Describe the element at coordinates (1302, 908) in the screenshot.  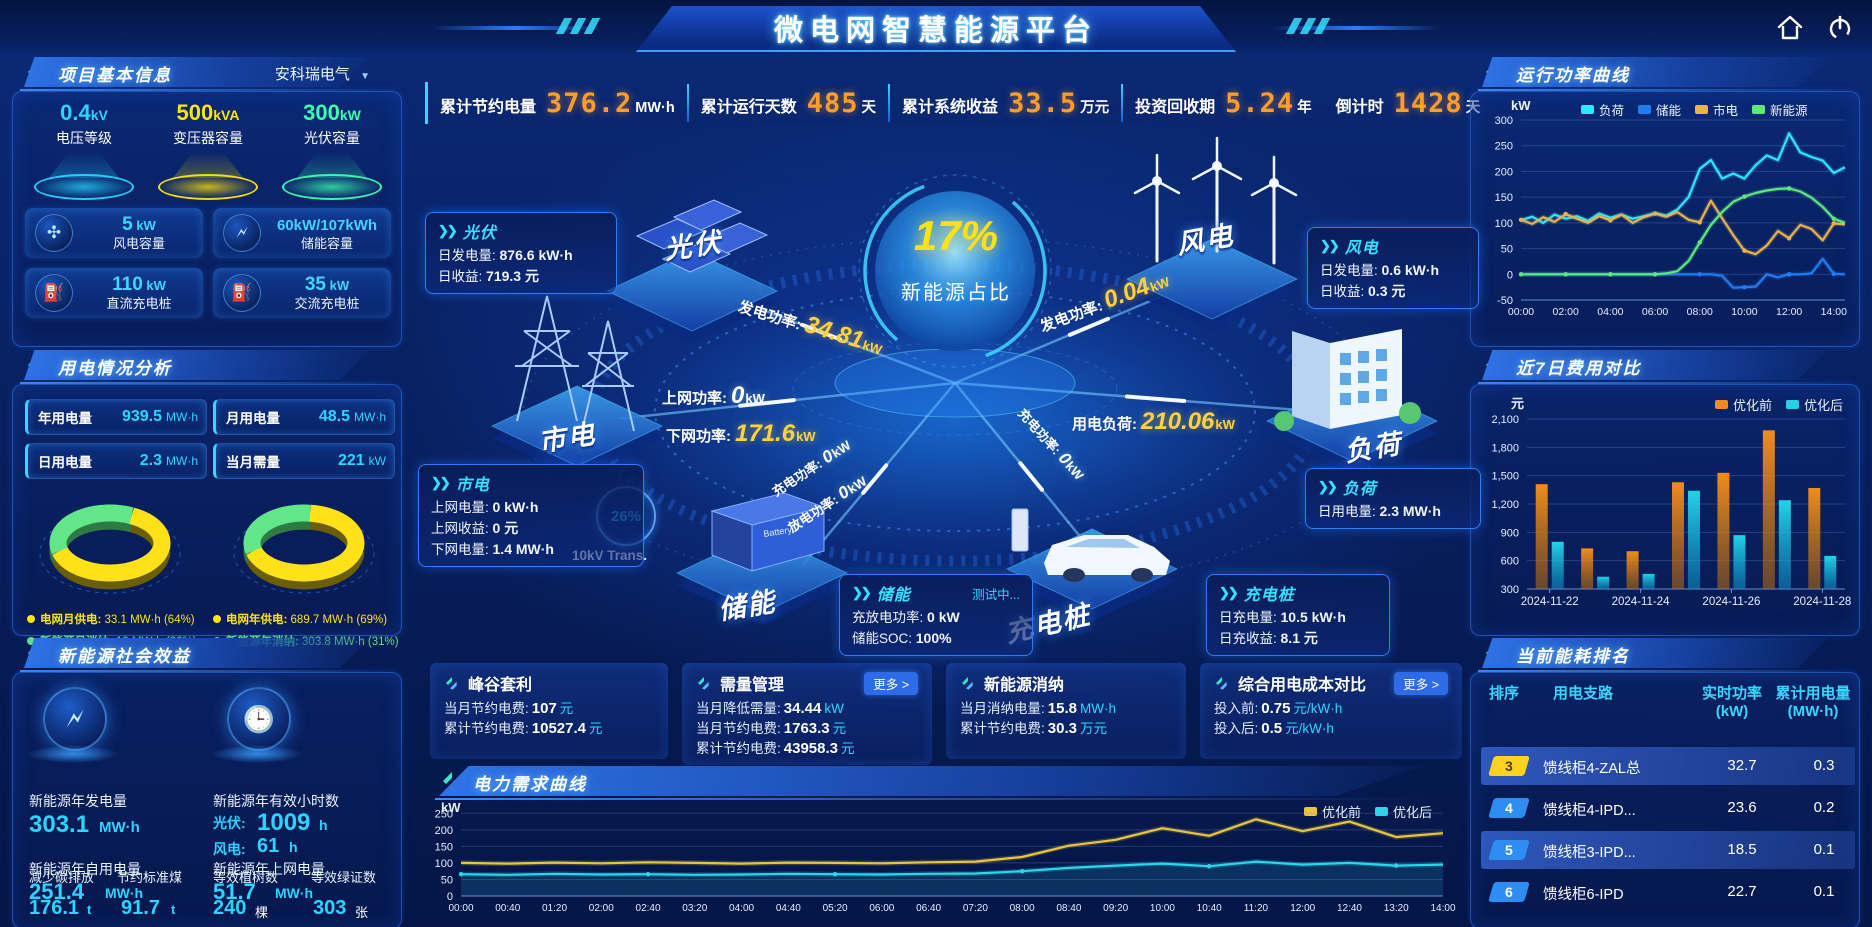
I see `tick-label: 12:00` at that location.